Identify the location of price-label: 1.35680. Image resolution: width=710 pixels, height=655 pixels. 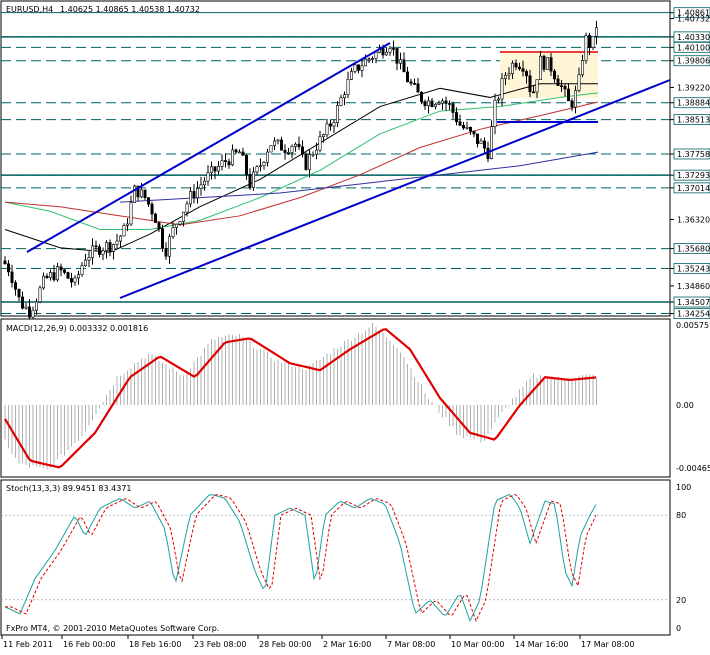
(693, 249).